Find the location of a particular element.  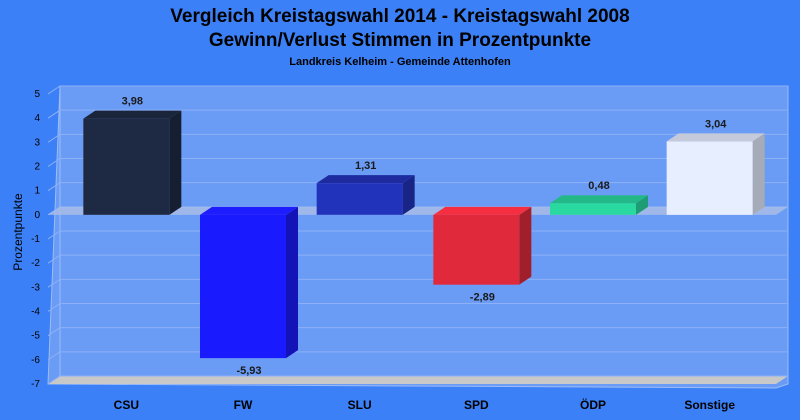

category-labels: CSU FW SLU SPD ÖDP Sonstige is located at coordinates (425, 404).